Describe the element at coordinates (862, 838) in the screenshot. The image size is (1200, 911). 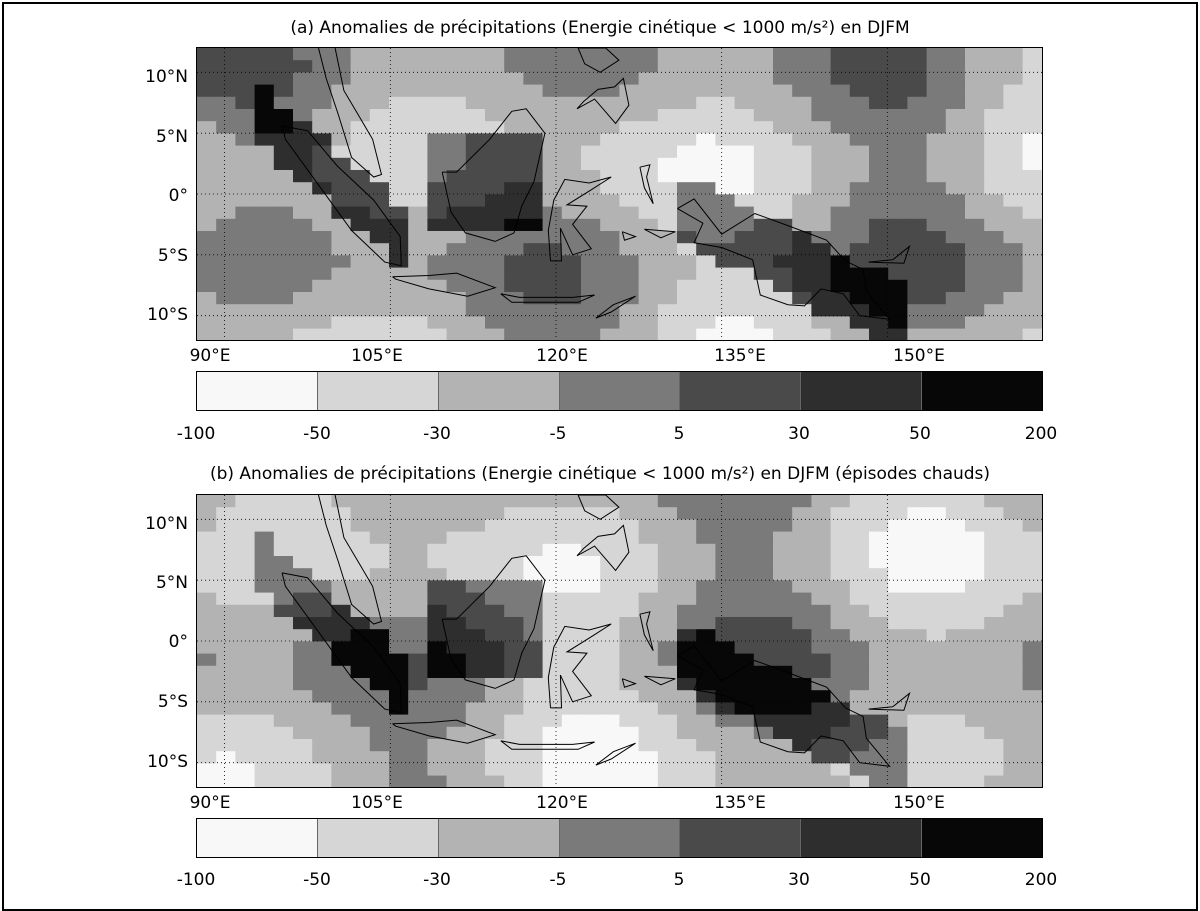
I see `colorbar-swatch` at that location.